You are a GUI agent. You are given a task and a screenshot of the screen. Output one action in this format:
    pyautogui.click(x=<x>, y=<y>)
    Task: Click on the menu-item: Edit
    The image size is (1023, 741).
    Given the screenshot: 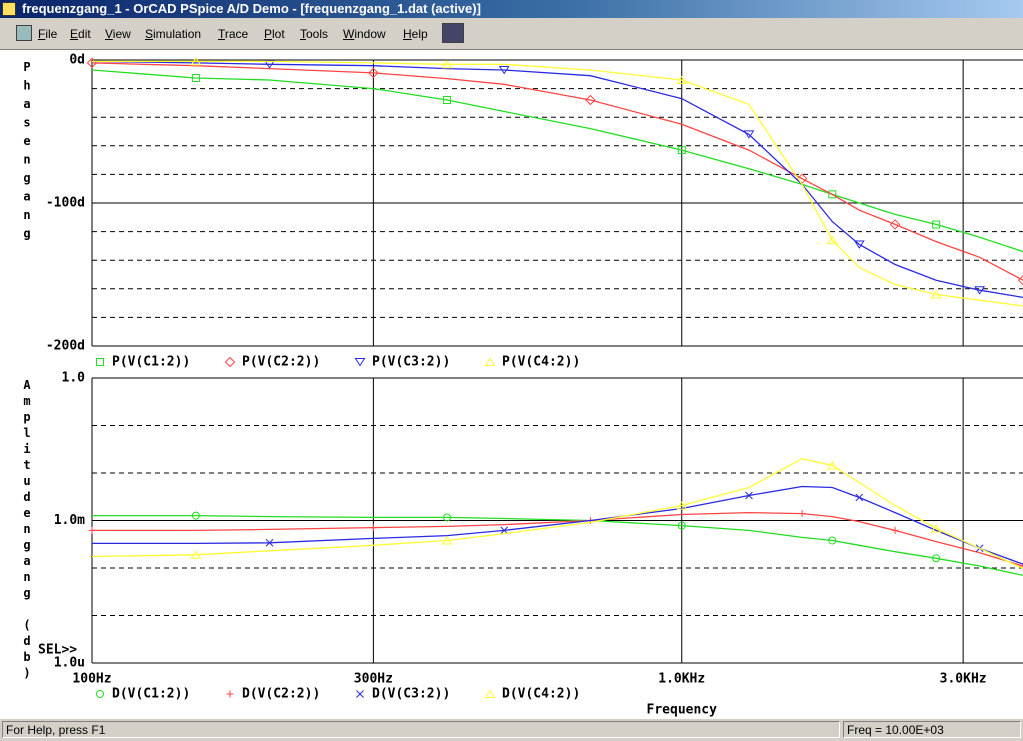 What is the action you would take?
    pyautogui.click(x=80, y=34)
    